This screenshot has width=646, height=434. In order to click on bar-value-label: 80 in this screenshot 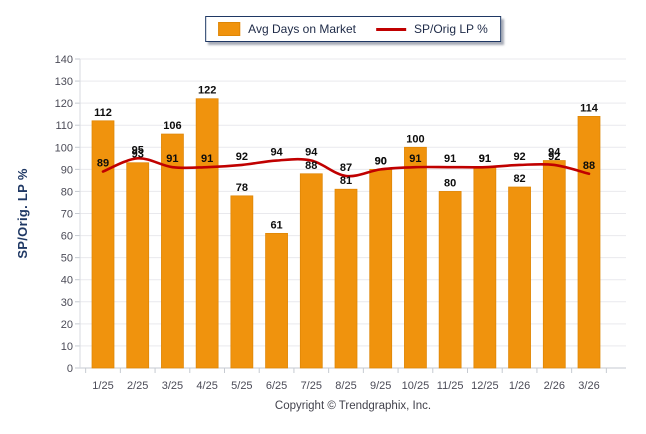, I will do `click(450, 183)`.